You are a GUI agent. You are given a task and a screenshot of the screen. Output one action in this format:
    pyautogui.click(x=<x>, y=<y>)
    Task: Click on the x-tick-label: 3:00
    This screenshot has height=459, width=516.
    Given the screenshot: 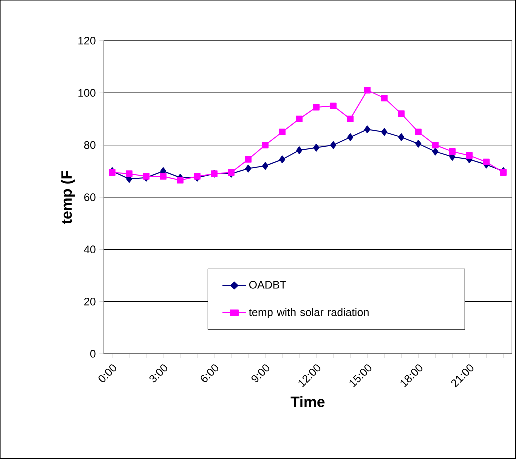 What is the action you would take?
    pyautogui.click(x=159, y=373)
    